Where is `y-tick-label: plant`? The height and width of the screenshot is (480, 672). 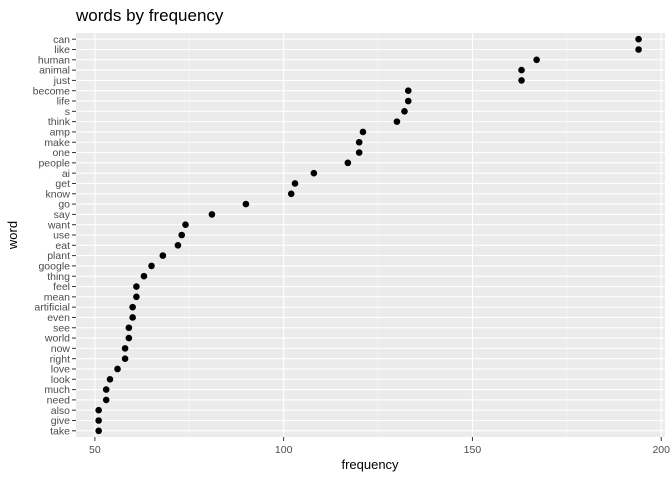 y-tick-label: plant is located at coordinates (58, 256).